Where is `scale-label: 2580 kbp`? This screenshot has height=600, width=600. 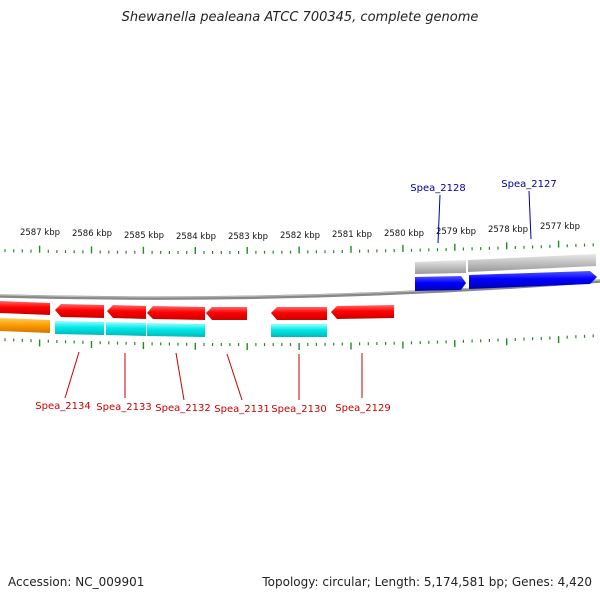
scale-label: 2580 kbp is located at coordinates (404, 234).